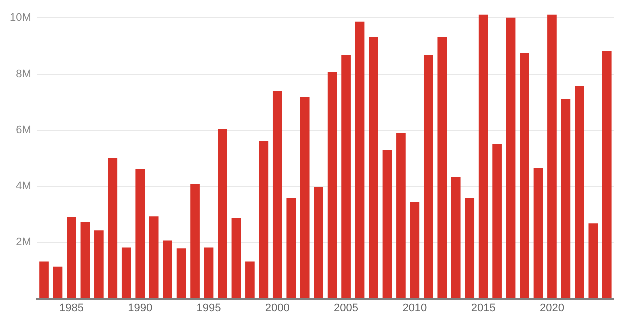 The width and height of the screenshot is (628, 322). What do you see at coordinates (24, 242) in the screenshot?
I see `y-tick-label: 2M` at bounding box center [24, 242].